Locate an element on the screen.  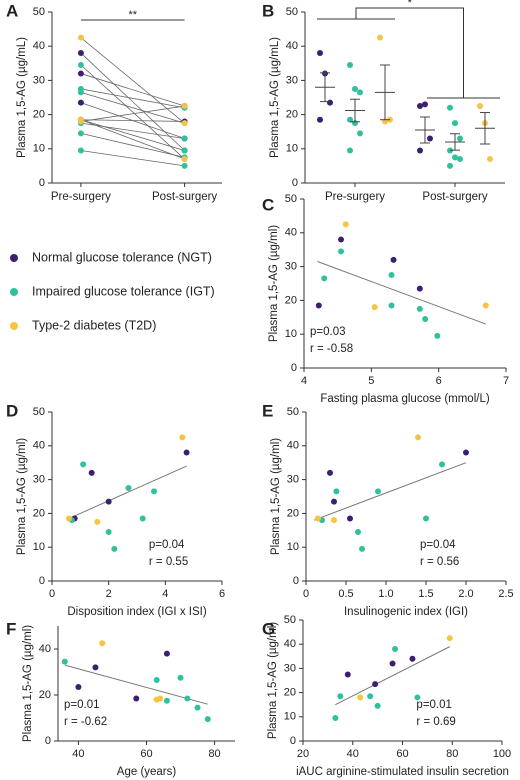
x-tick-label: 5 is located at coordinates (371, 381).